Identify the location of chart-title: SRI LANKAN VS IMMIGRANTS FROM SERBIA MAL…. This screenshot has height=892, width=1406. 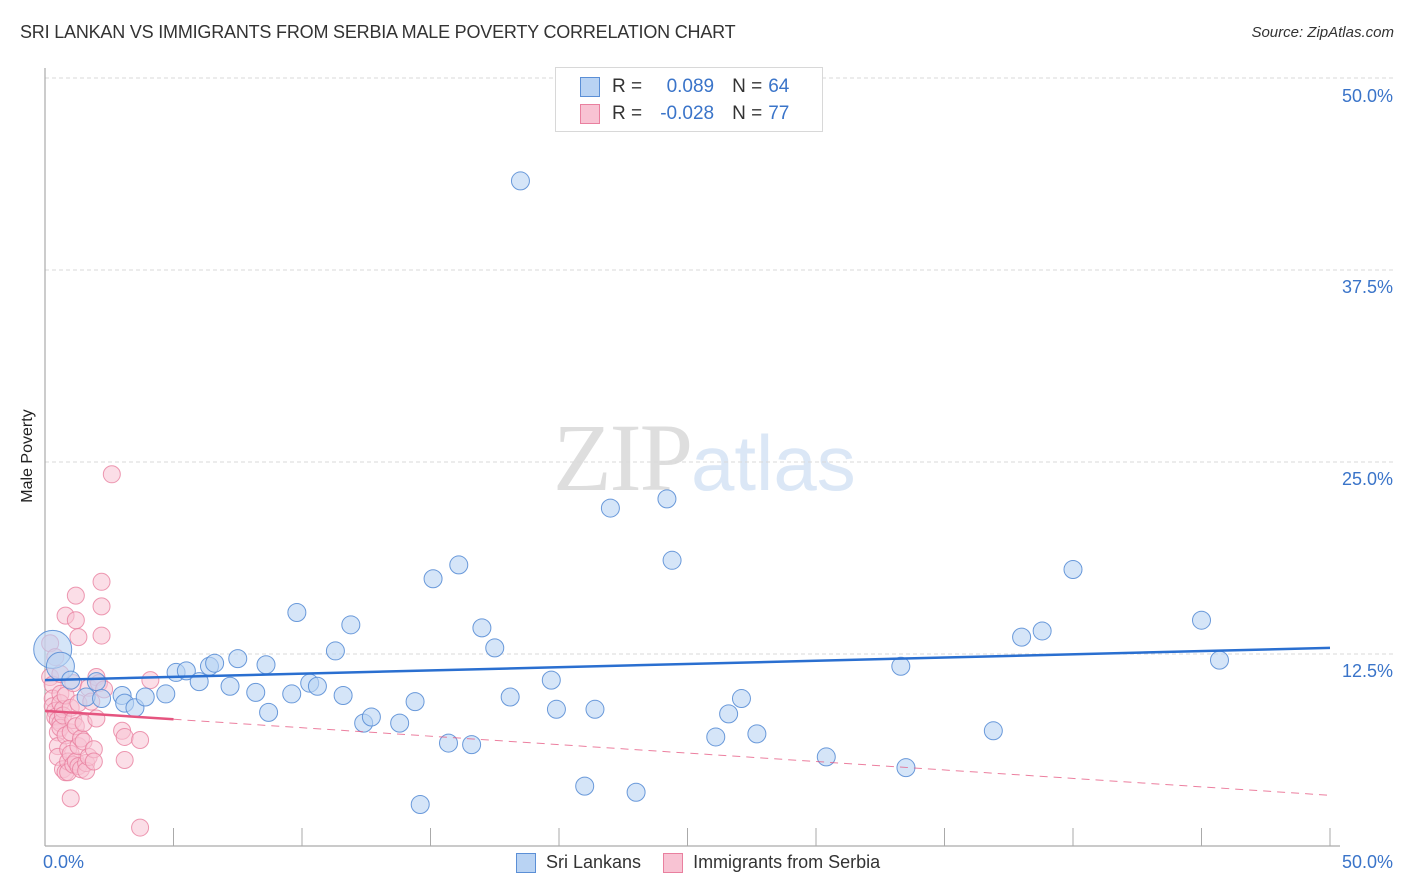
(378, 32).